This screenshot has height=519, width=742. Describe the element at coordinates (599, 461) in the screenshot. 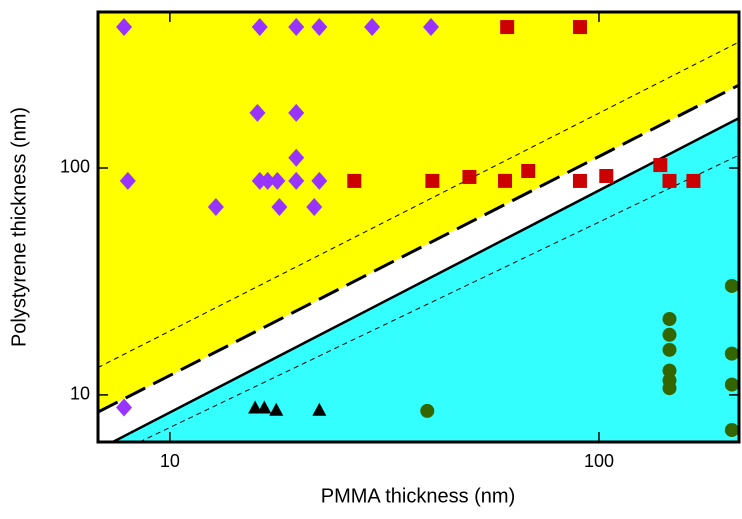

I see `x-tick-label: 100` at that location.